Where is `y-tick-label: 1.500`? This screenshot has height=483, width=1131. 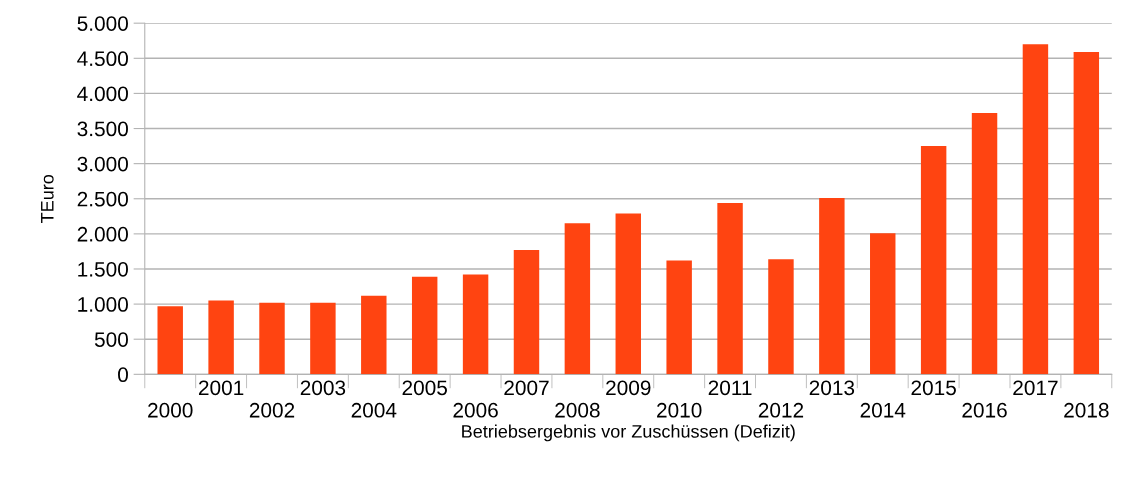
y-tick-label: 1.500 is located at coordinates (103, 269).